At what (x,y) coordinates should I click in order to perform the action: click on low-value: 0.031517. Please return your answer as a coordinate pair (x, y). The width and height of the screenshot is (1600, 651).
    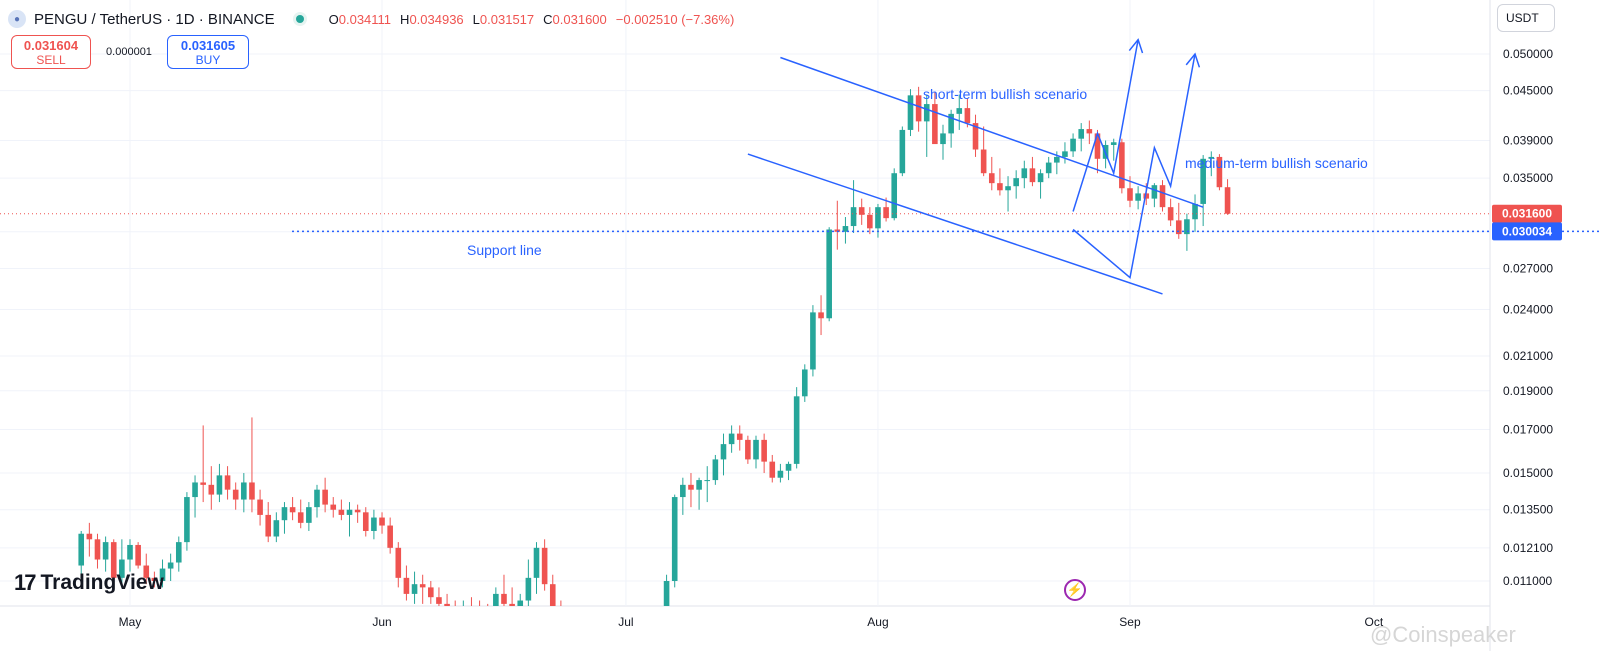
    Looking at the image, I should click on (507, 19).